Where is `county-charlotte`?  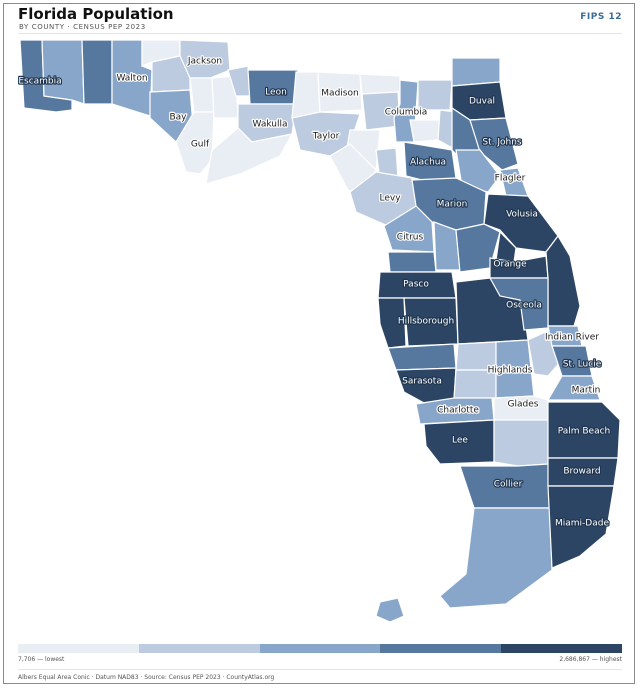 county-charlotte is located at coordinates (455, 411).